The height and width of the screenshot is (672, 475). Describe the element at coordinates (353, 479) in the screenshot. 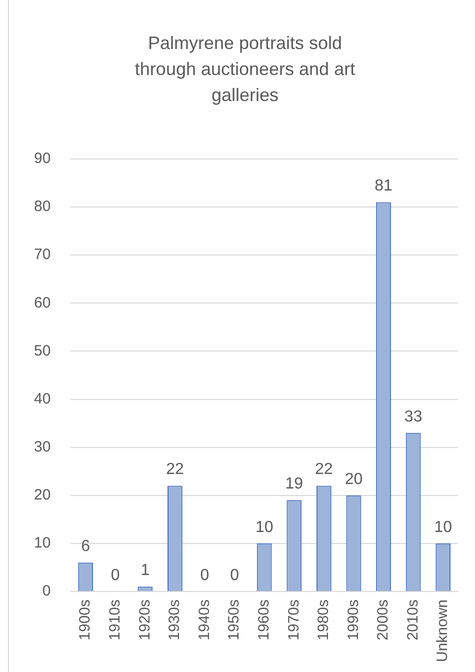

I see `data-label: 20` at that location.